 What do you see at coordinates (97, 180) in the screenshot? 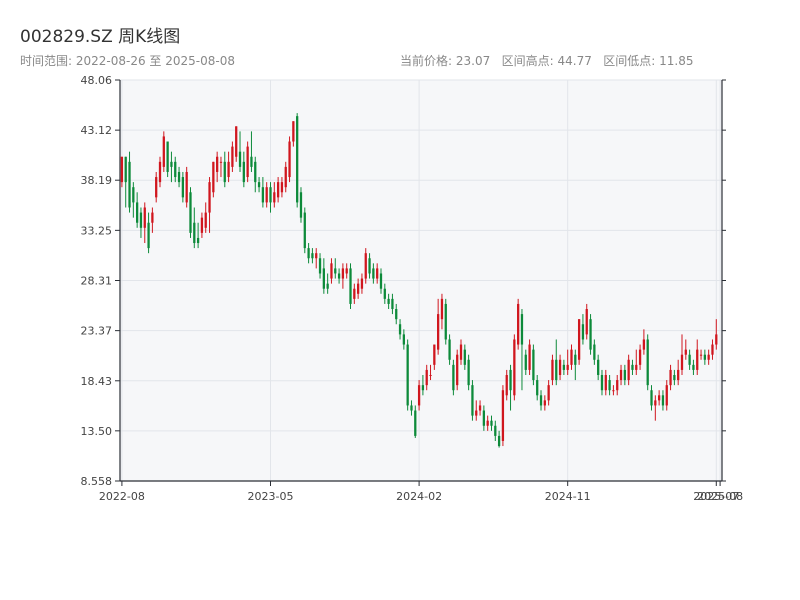
I see `y-tick-label: 38.19` at bounding box center [97, 180].